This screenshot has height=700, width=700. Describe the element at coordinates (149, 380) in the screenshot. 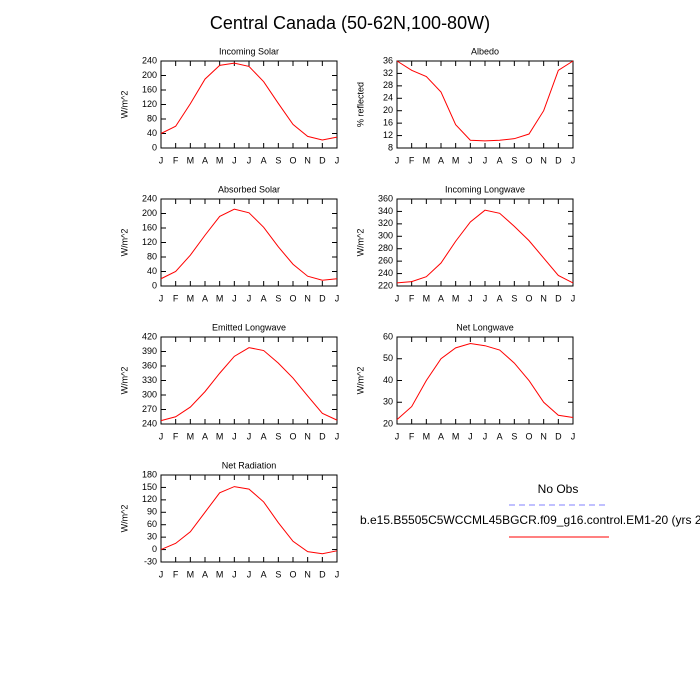

I see `y-tick-label: 330` at that location.